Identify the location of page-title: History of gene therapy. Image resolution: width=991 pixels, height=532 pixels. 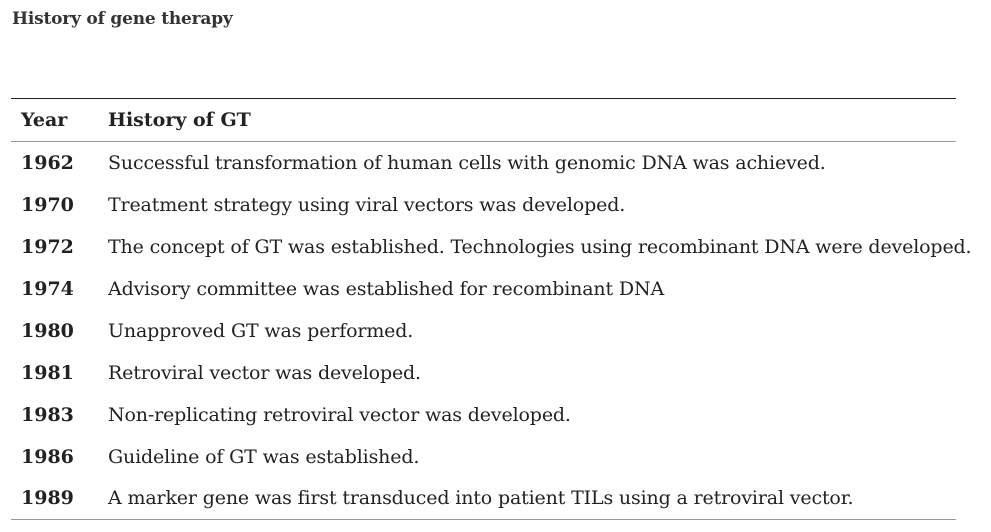
(122, 19).